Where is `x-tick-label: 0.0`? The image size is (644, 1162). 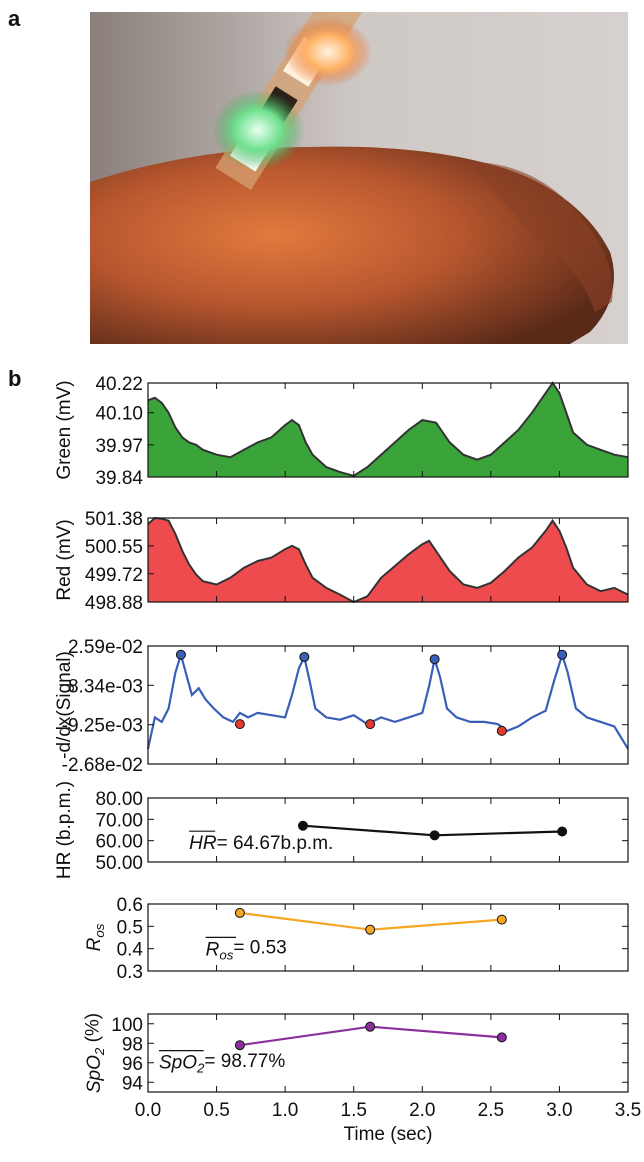
x-tick-label: 0.0 is located at coordinates (148, 1110).